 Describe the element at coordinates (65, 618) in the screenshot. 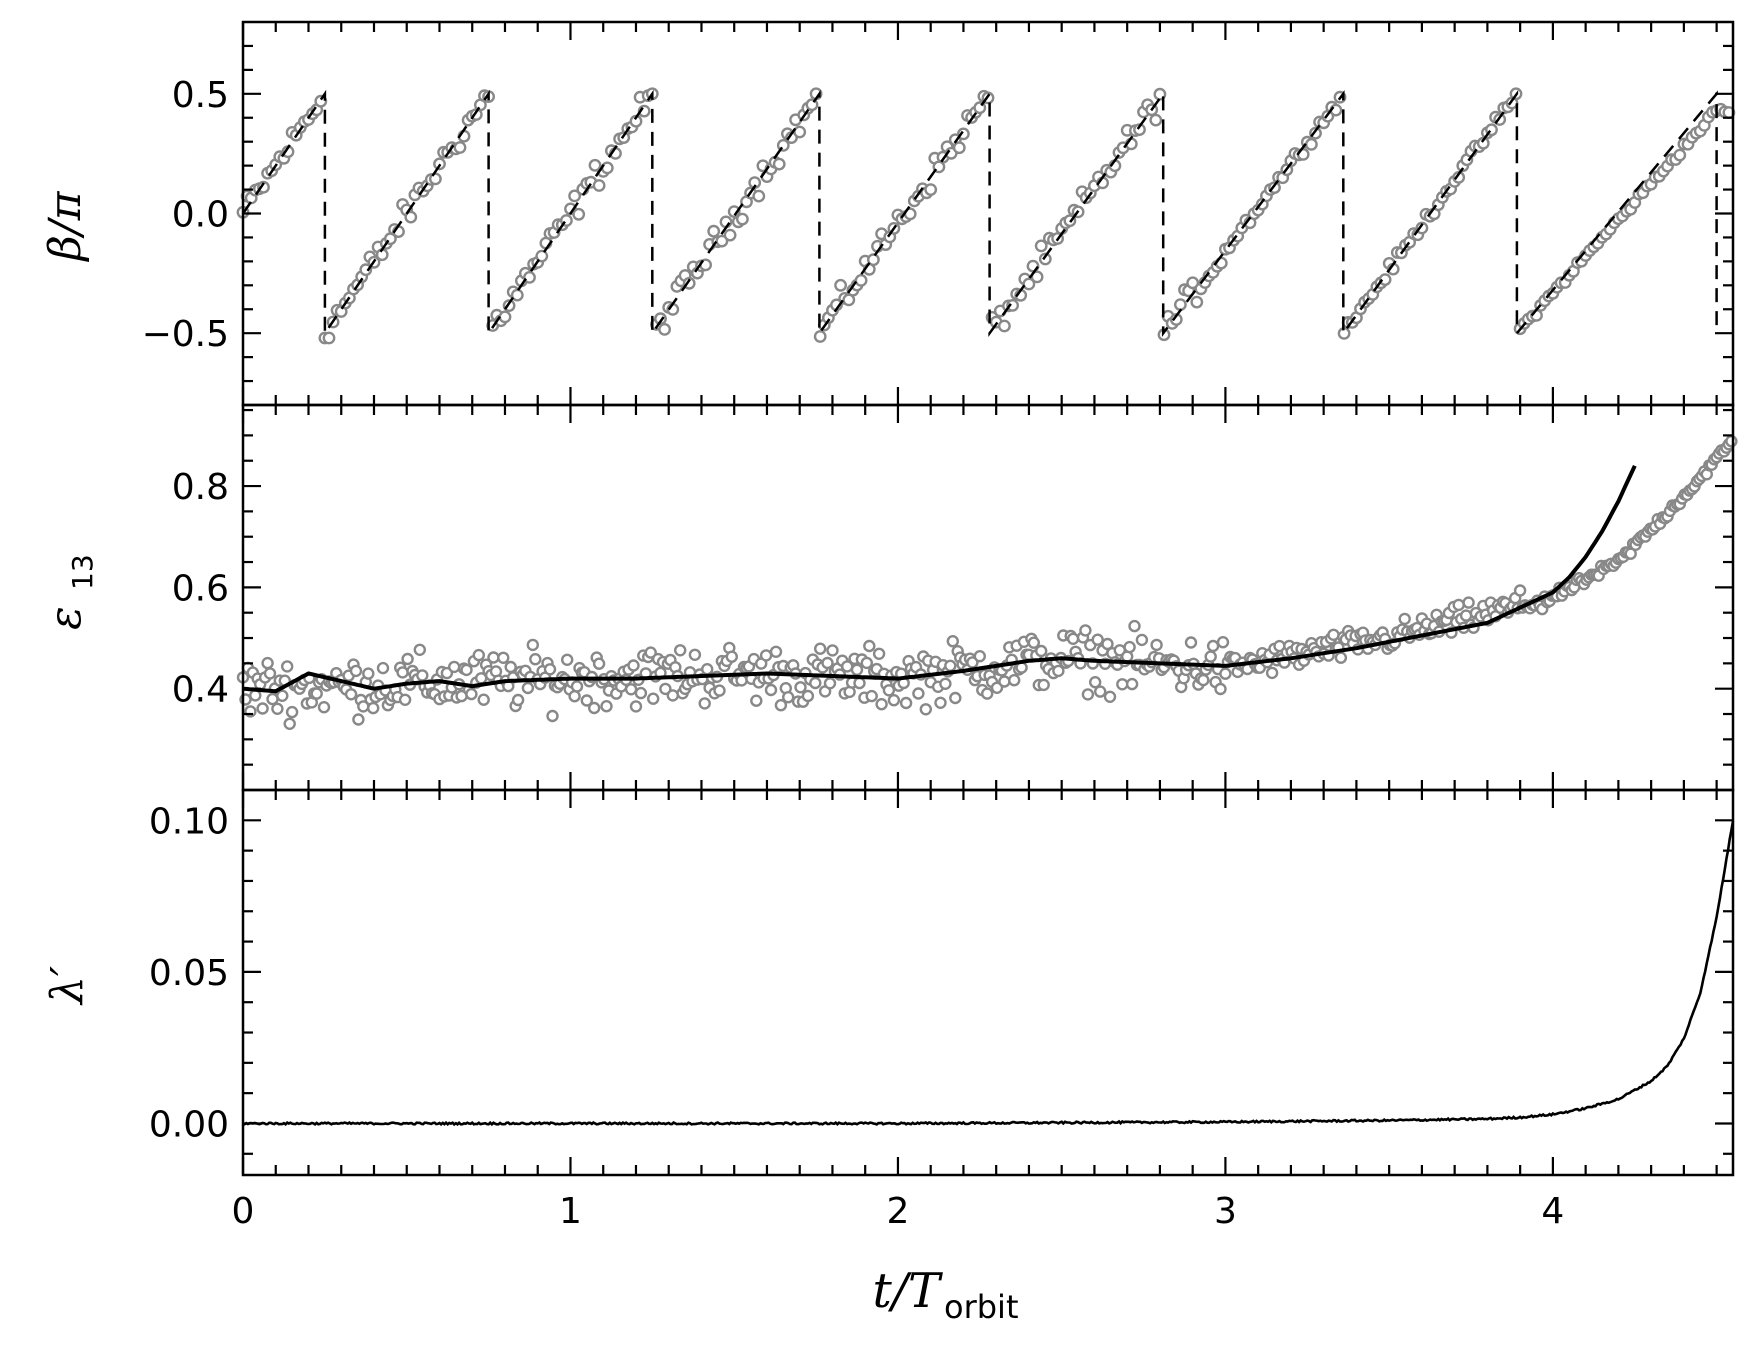

I see `eps13-y-label-main: ε` at that location.